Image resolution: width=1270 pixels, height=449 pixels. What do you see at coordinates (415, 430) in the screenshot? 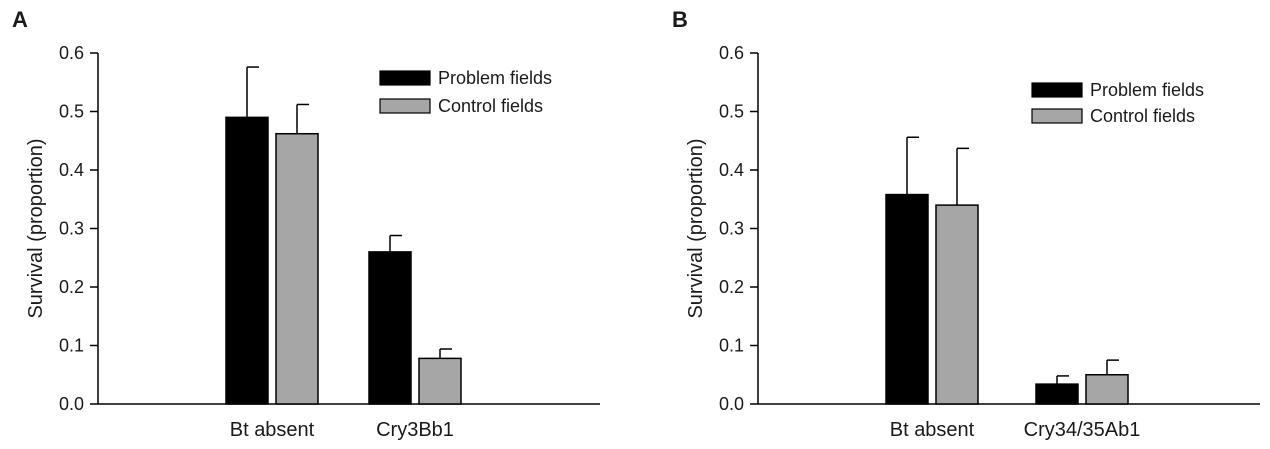
I see `x-category-label: Cry3Bb1` at bounding box center [415, 430].